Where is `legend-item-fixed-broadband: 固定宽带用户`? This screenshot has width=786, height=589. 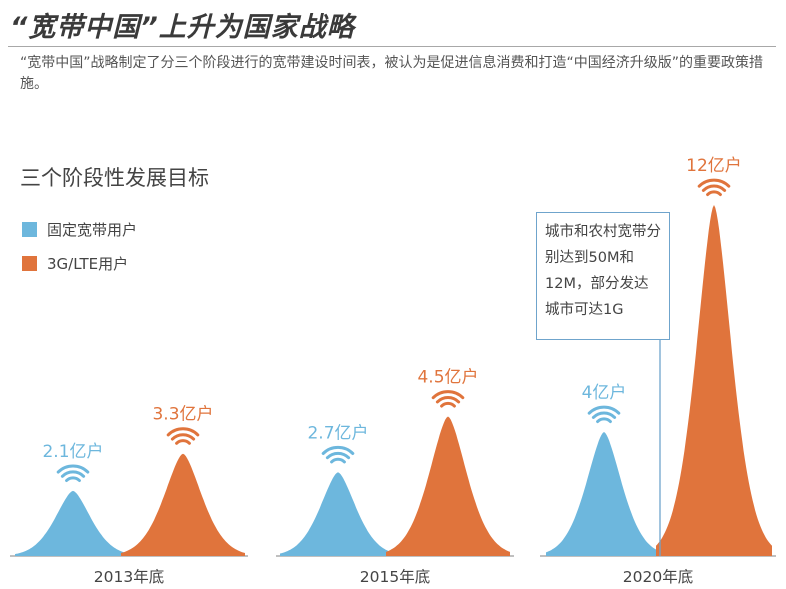
legend-item-fixed-broadband: 固定宽带用户 is located at coordinates (79, 229).